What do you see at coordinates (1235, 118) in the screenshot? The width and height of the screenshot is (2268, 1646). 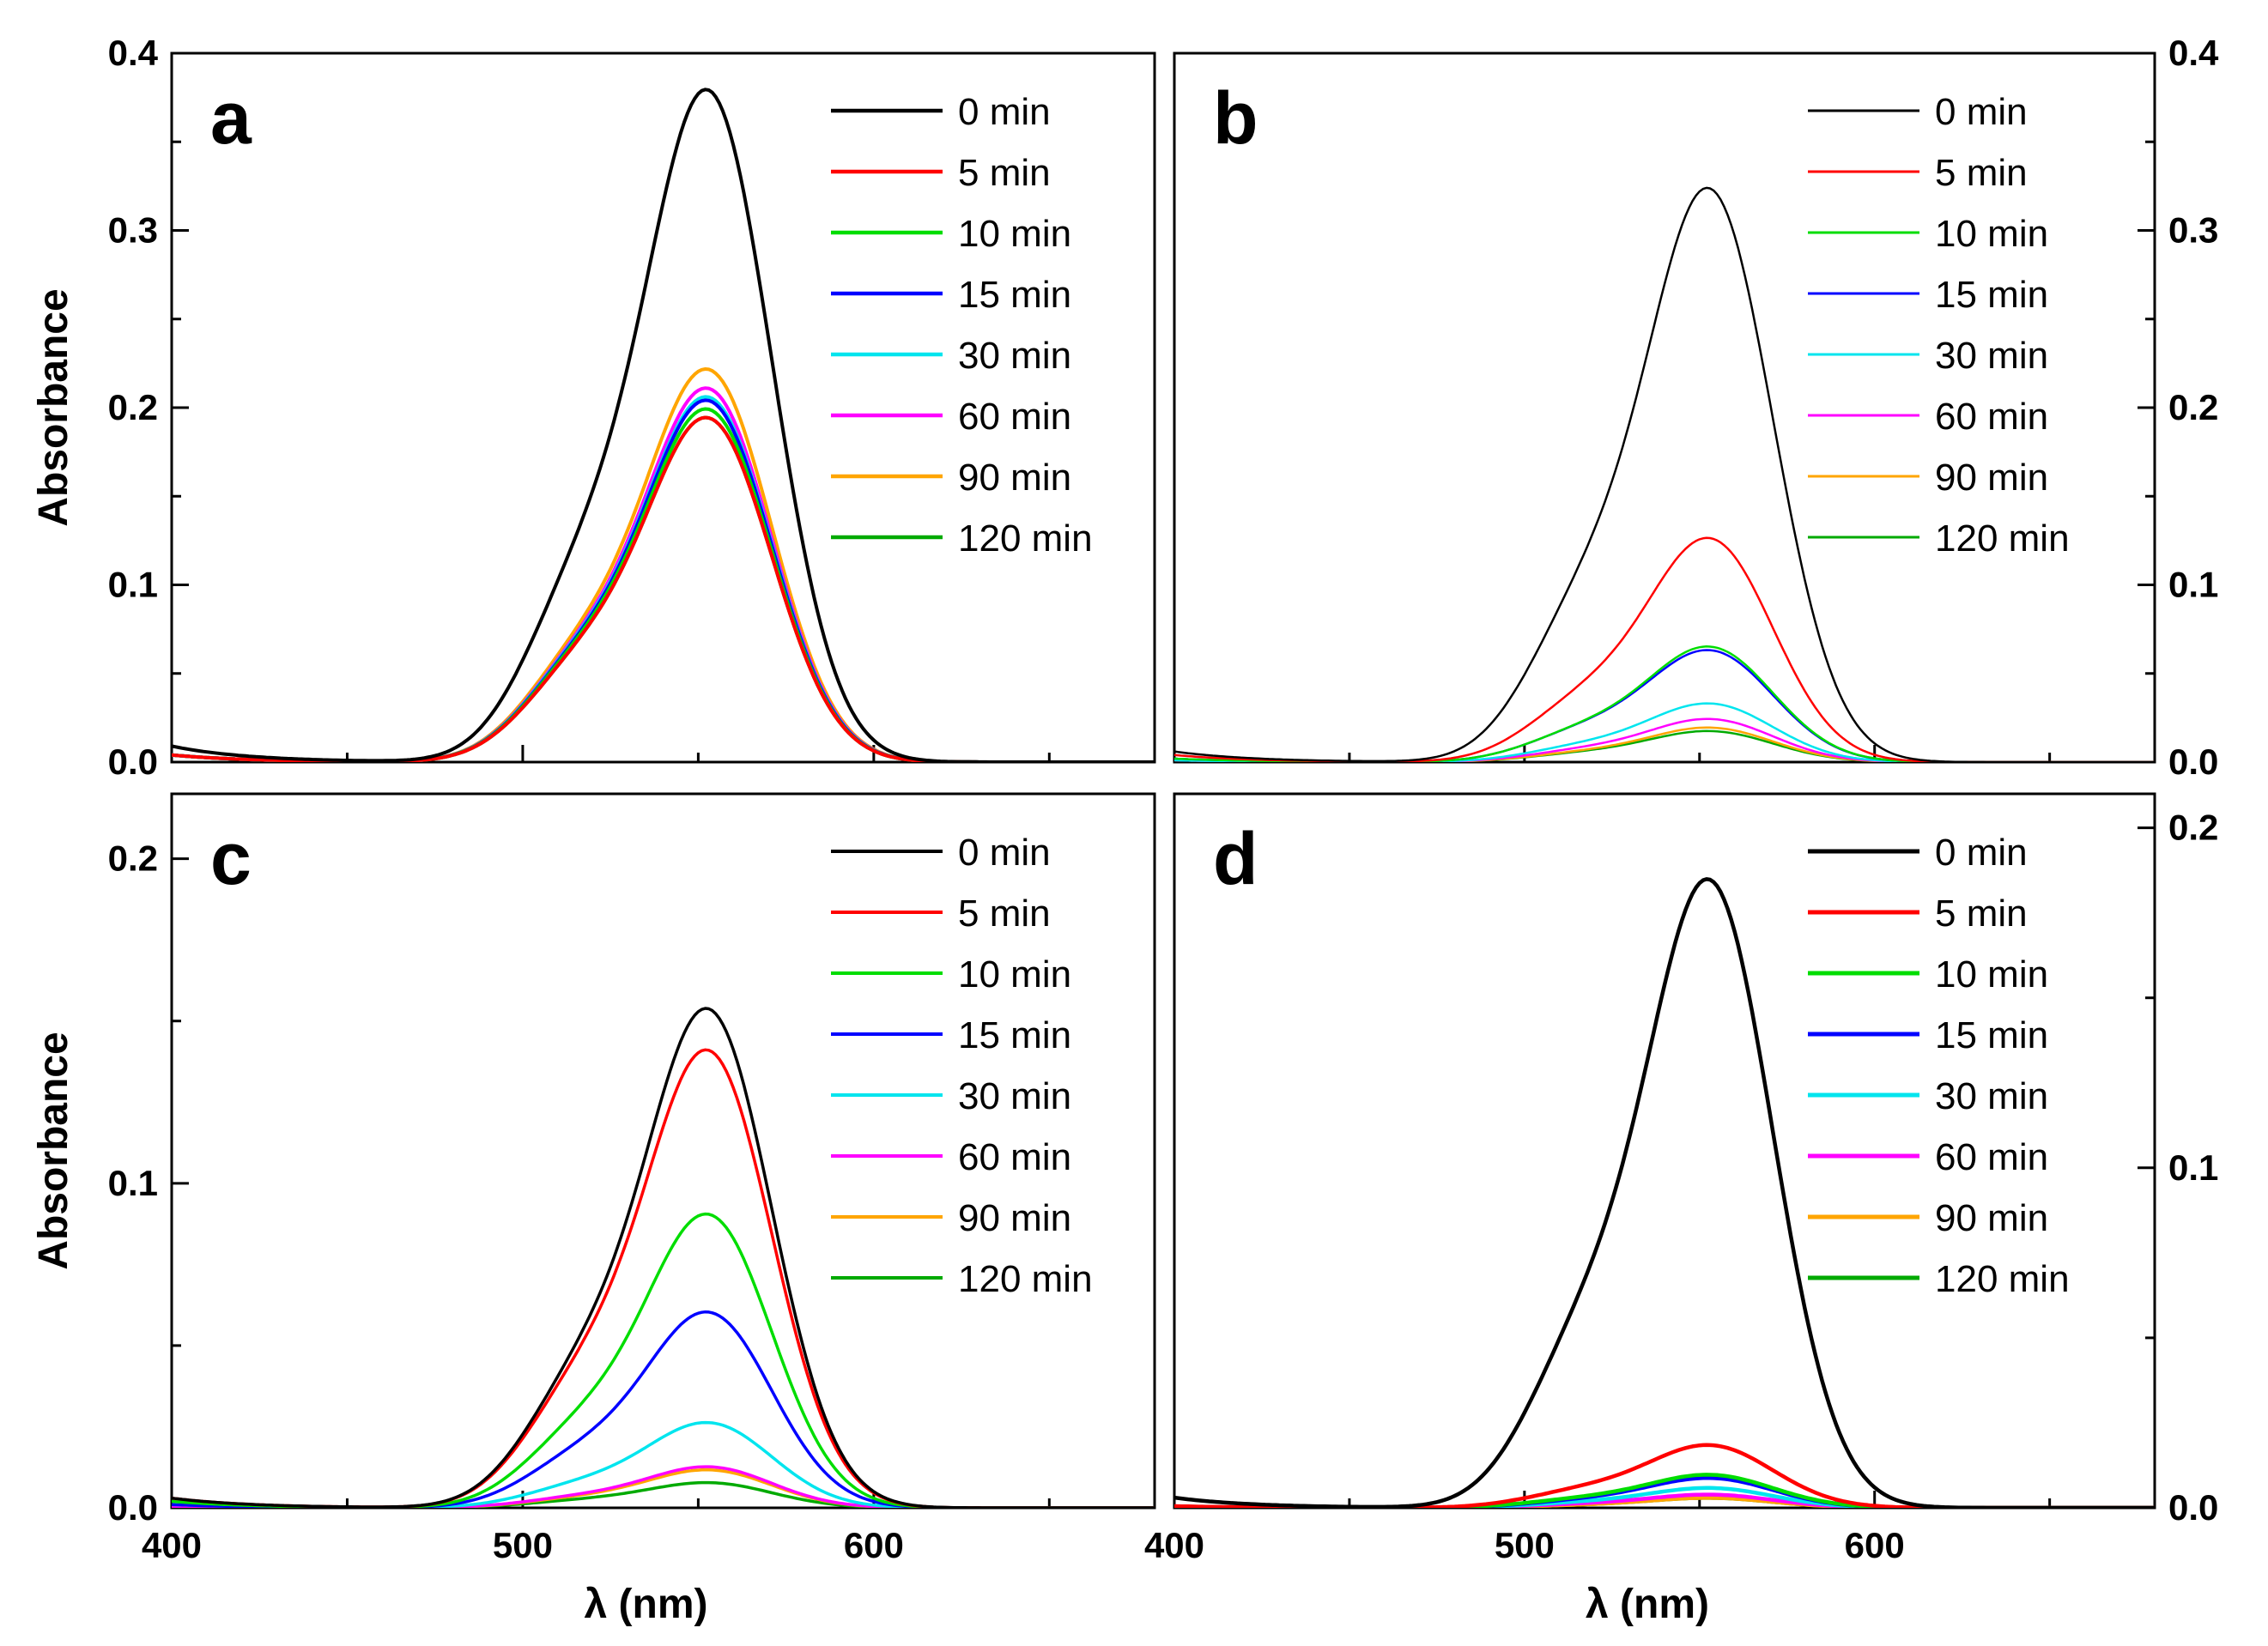 I see `panel-letter: b` at bounding box center [1235, 118].